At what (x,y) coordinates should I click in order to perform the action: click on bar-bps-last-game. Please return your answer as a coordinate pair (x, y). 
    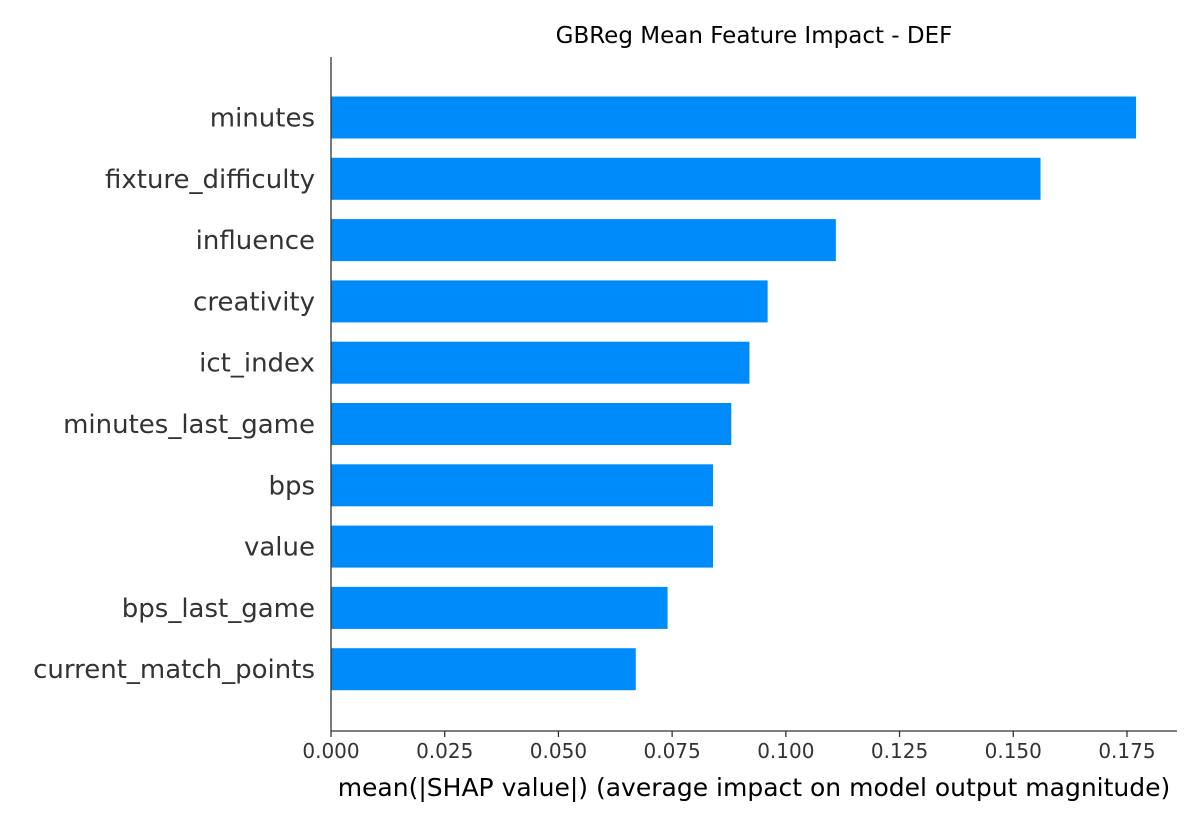
    Looking at the image, I should click on (499, 607).